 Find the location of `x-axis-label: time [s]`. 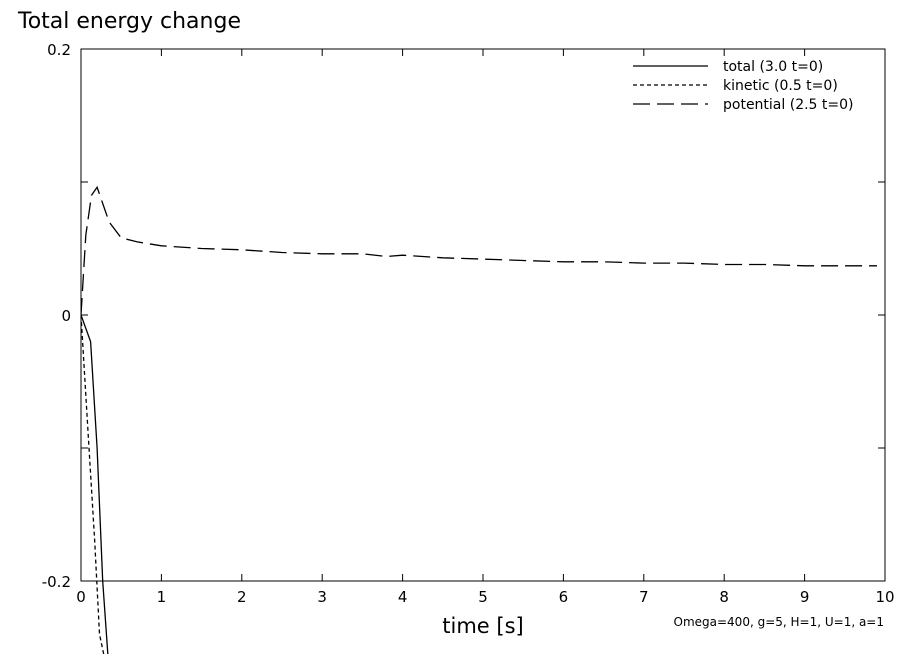

x-axis-label: time [s] is located at coordinates (482, 626).